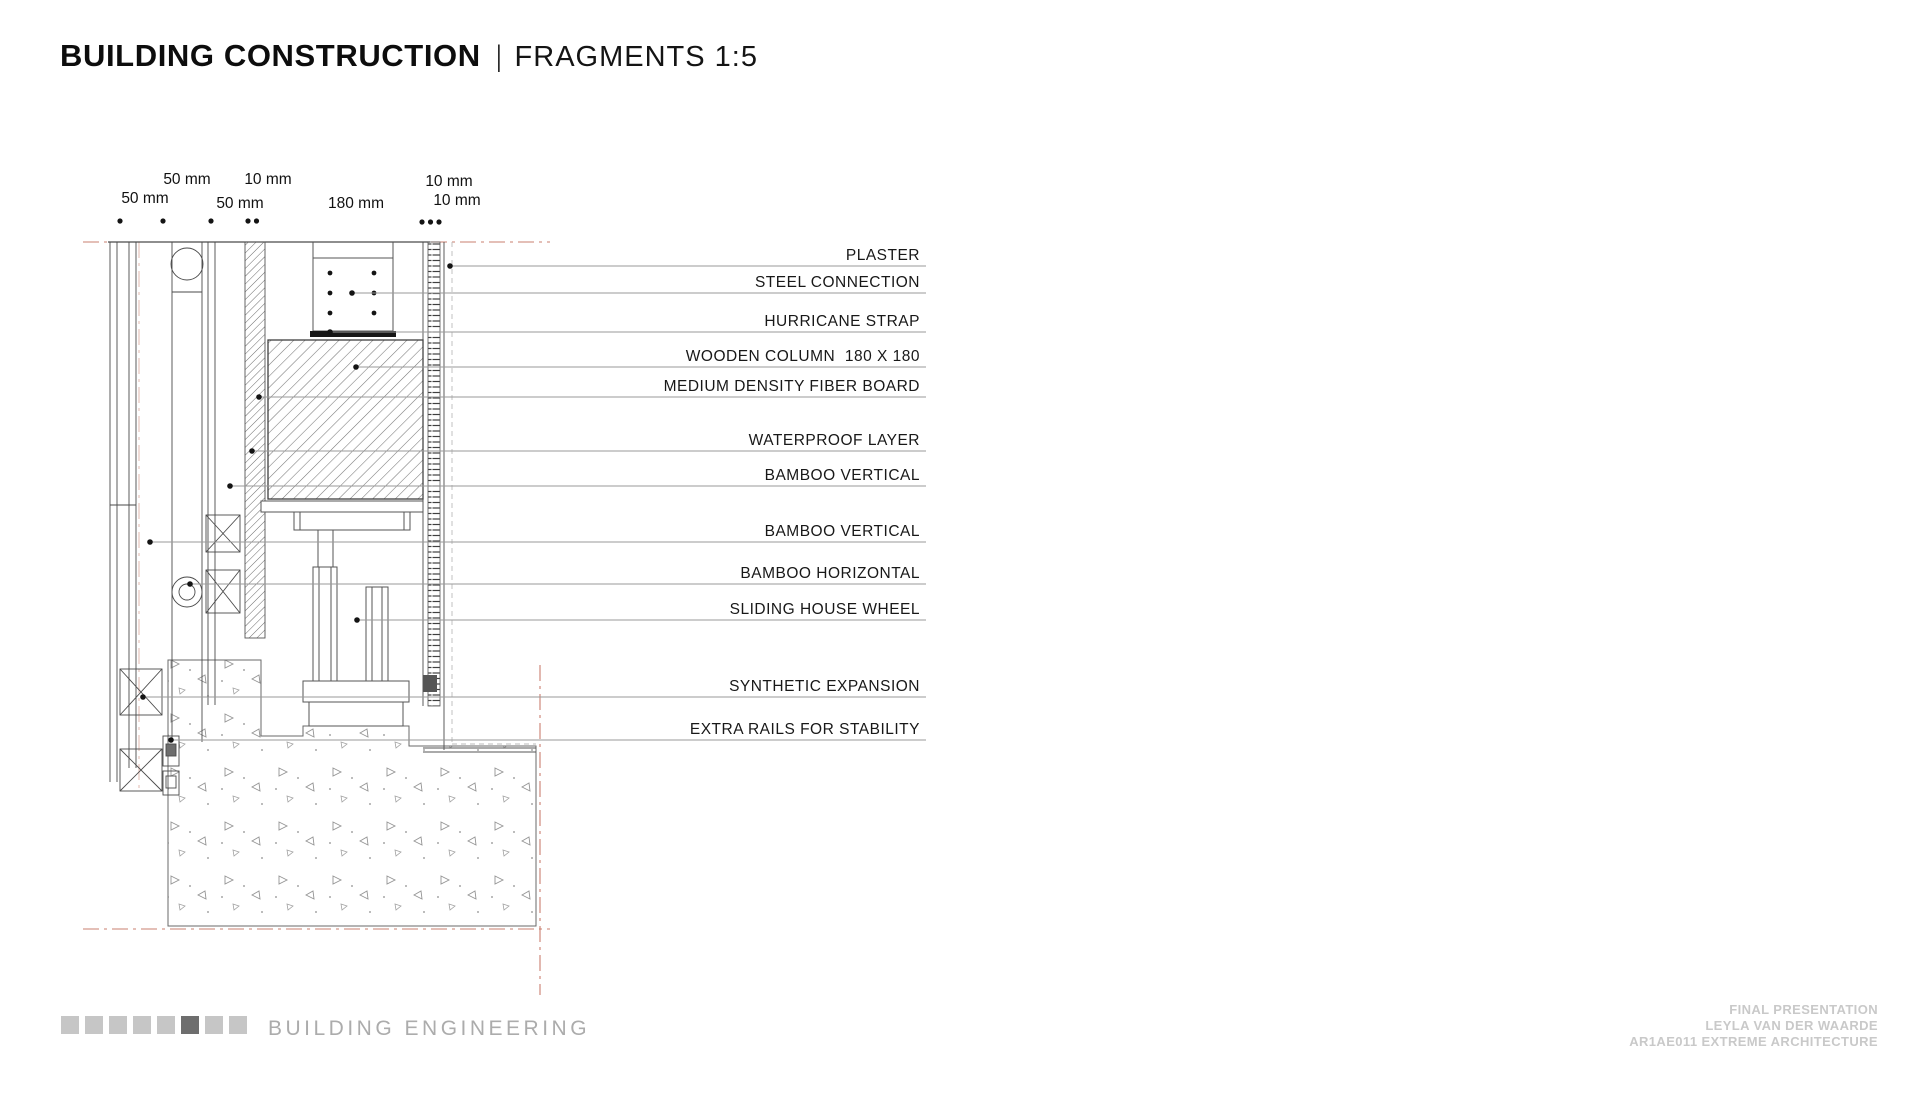  What do you see at coordinates (430, 683) in the screenshot?
I see `synthetic-expansion-block` at bounding box center [430, 683].